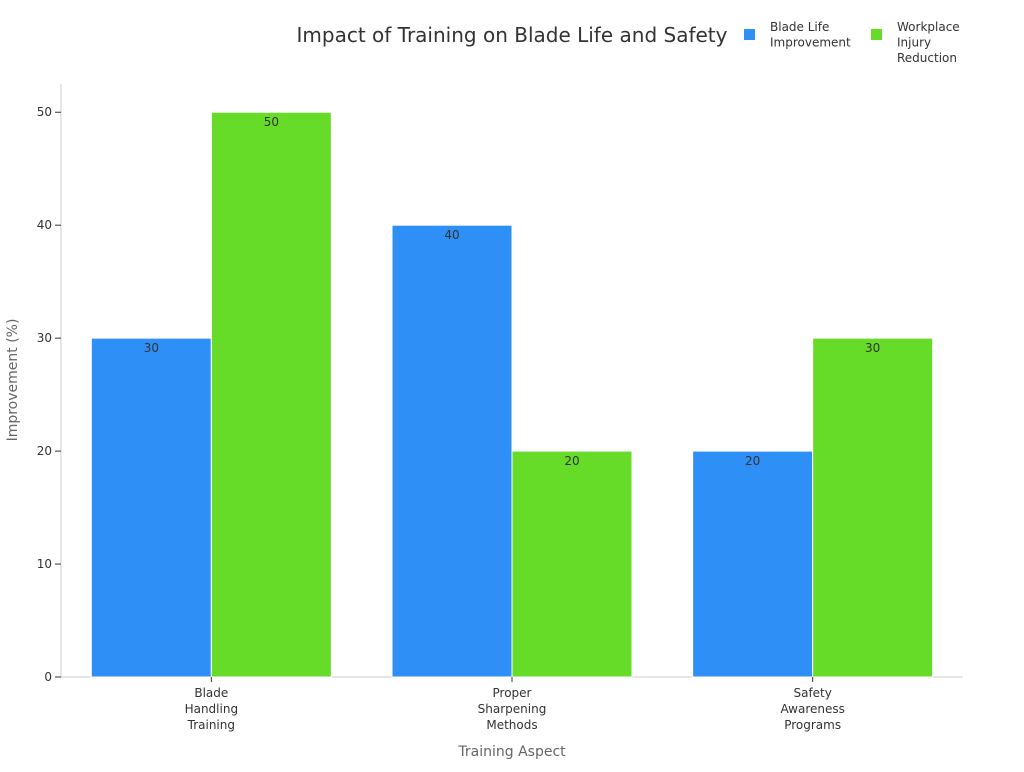 Image resolution: width=1024 pixels, height=772 pixels. Describe the element at coordinates (48, 677) in the screenshot. I see `y-tick-label: 0` at that location.